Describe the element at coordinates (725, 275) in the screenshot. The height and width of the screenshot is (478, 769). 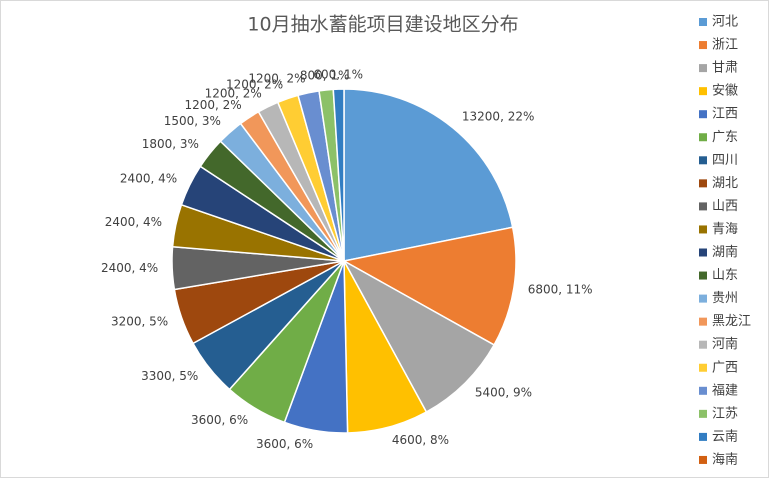
I see `legend-label: 山东` at that location.